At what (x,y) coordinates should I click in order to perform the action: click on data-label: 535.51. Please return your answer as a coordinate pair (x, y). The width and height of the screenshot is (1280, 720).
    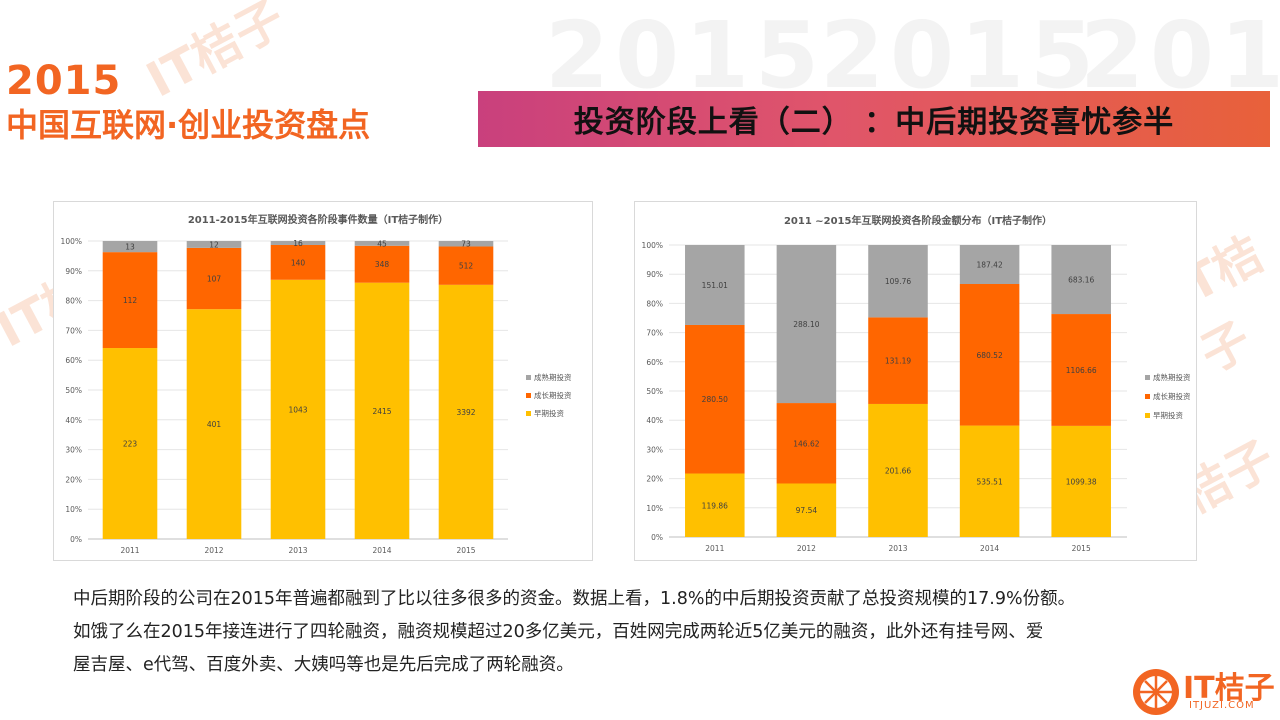
    Looking at the image, I should click on (989, 481).